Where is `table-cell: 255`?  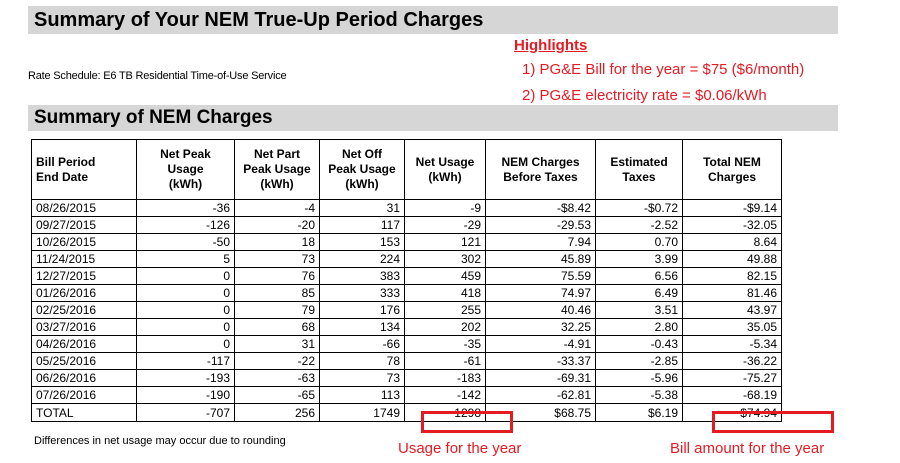 table-cell: 255 is located at coordinates (445, 310).